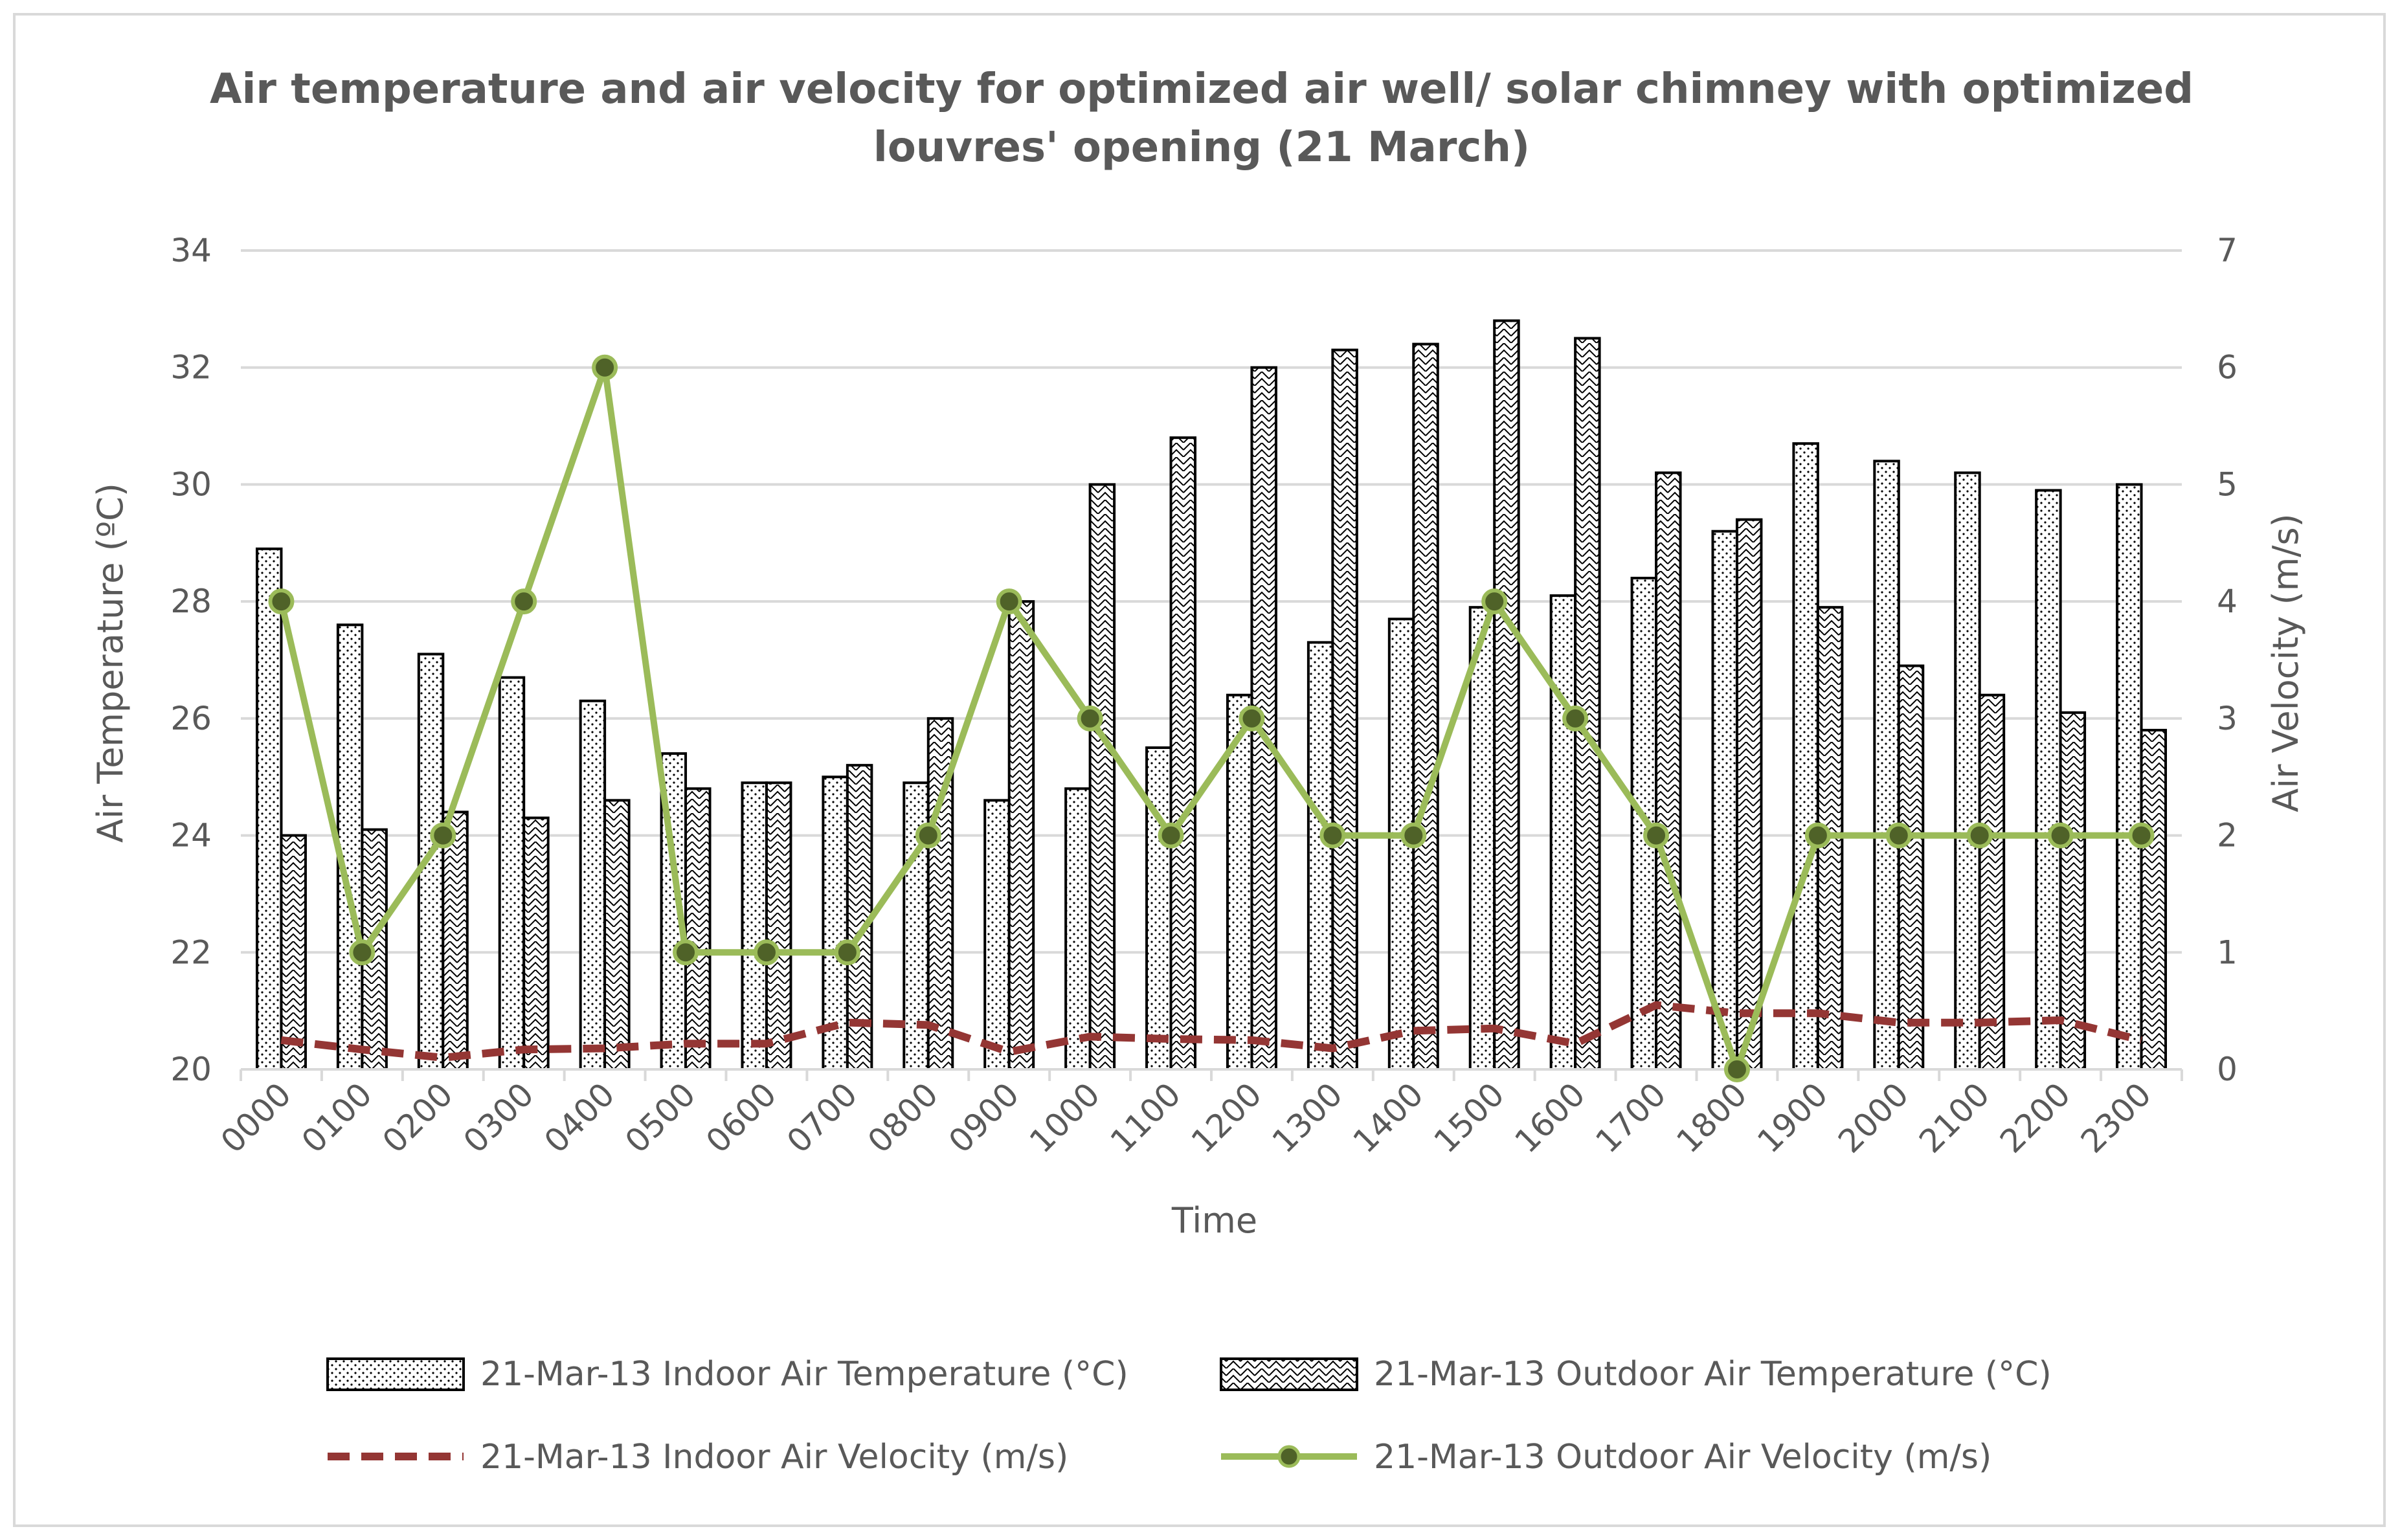 The height and width of the screenshot is (1540, 2400). Describe the element at coordinates (1289, 1374) in the screenshot. I see `legend-swatch-outdoor-temp` at that location.